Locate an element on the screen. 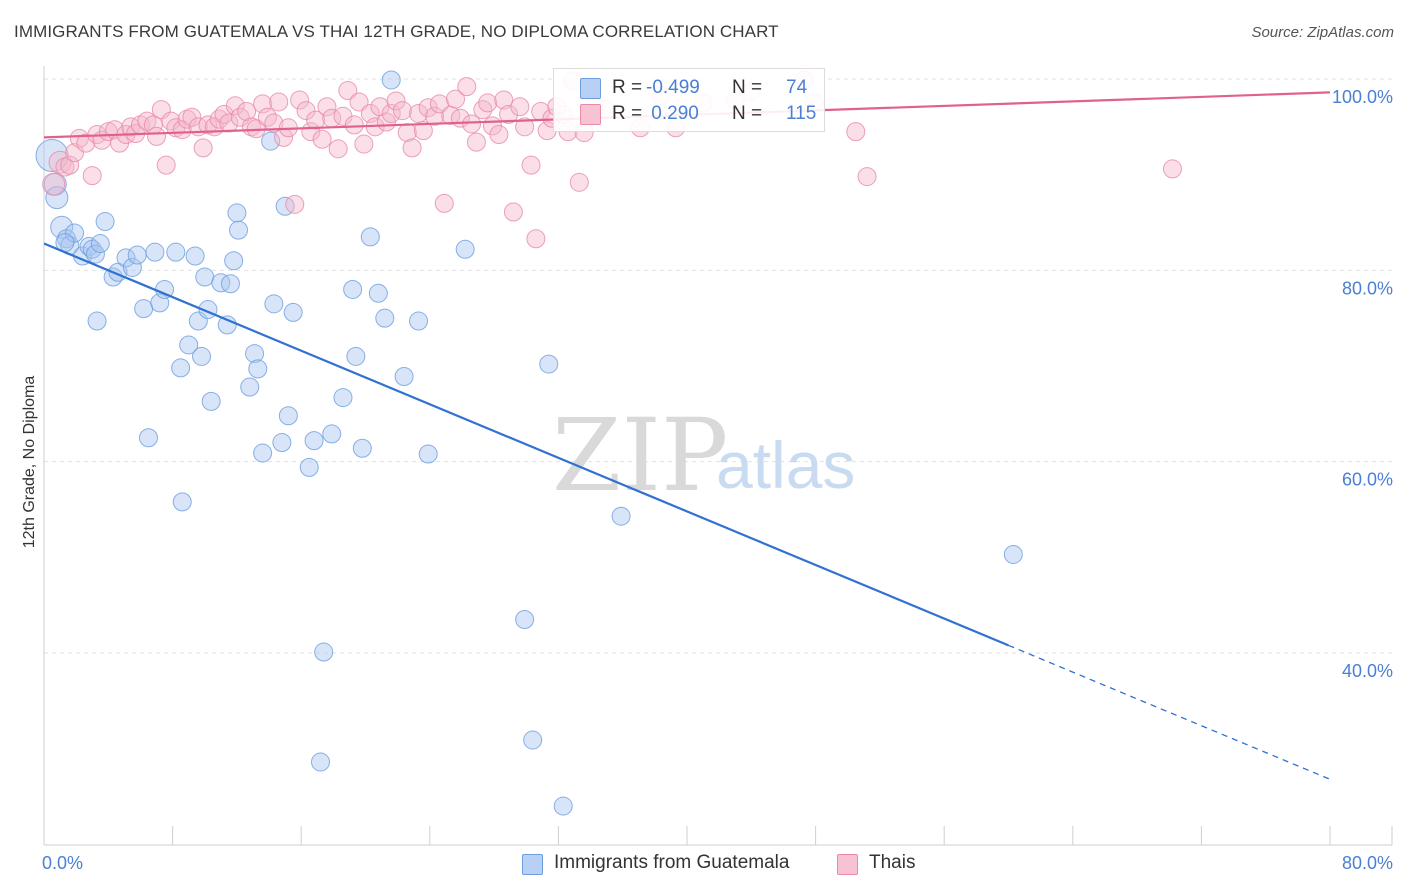 The height and width of the screenshot is (892, 1406). y-tick-label: 40.0% is located at coordinates (1367, 671).